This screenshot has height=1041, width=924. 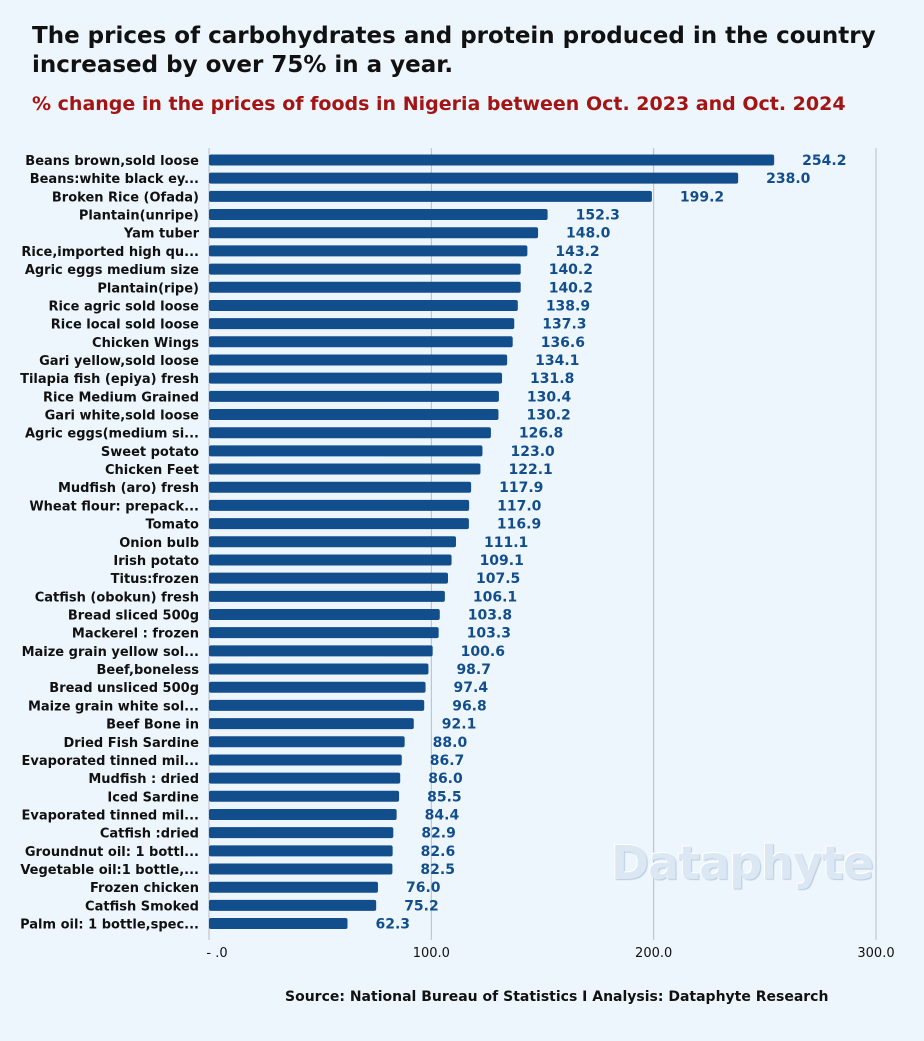 What do you see at coordinates (568, 306) in the screenshot?
I see `value-label: 138.9` at bounding box center [568, 306].